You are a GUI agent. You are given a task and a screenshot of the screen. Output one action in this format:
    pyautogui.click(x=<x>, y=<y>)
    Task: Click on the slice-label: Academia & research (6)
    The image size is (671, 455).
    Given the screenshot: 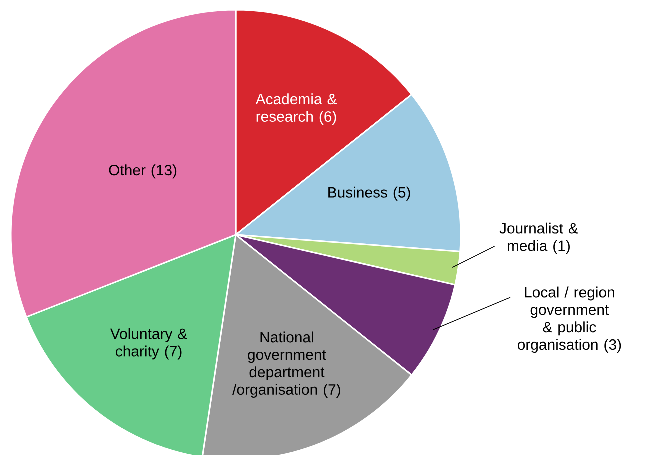 What is the action you would take?
    pyautogui.click(x=296, y=109)
    